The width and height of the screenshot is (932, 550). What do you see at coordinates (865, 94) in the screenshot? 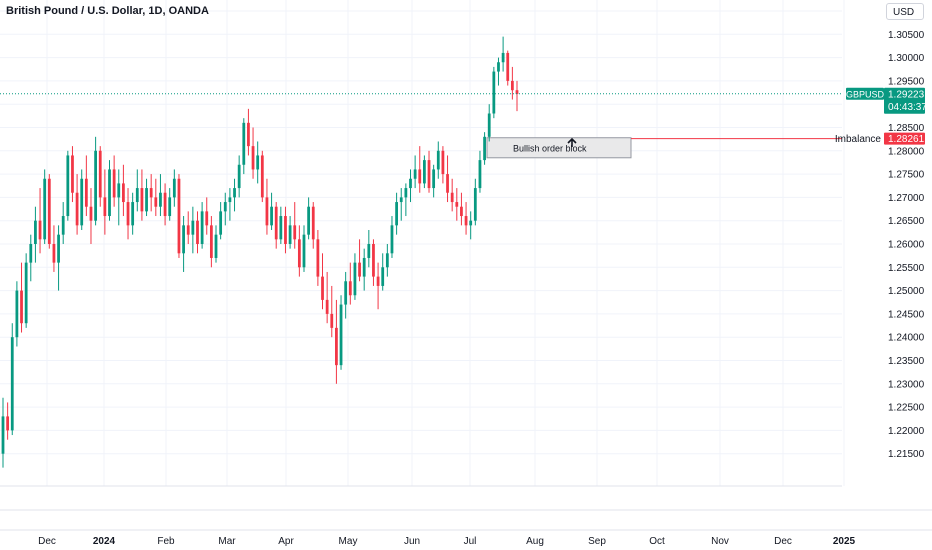
I see `symbol-tag: GBPUSD` at bounding box center [865, 94].